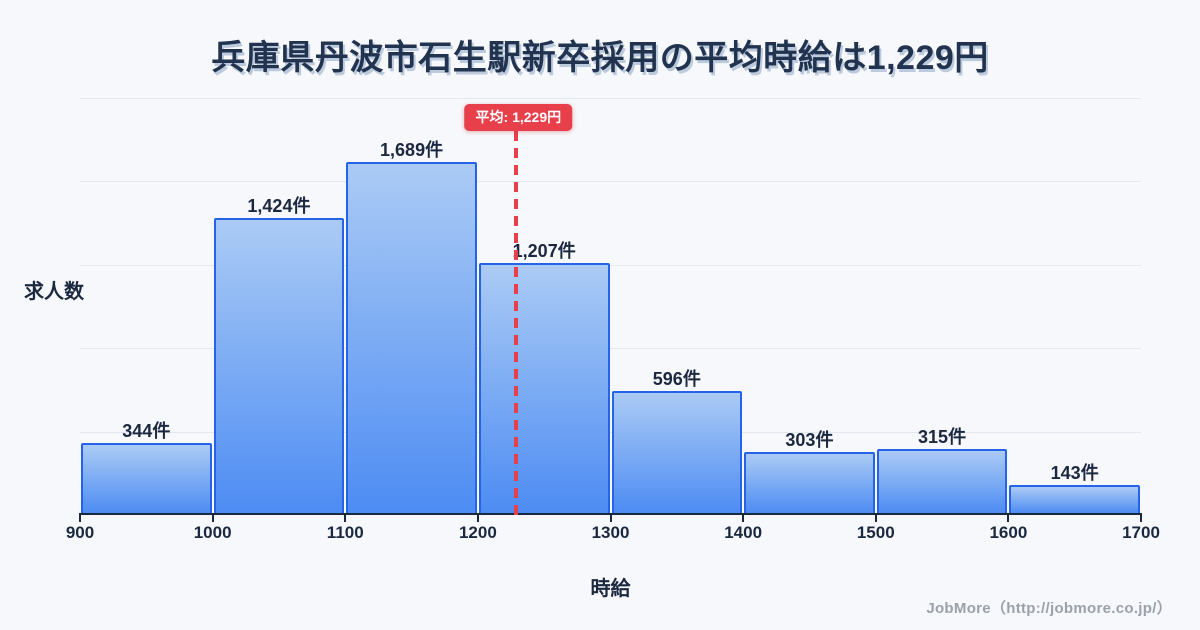 Image resolution: width=1200 pixels, height=630 pixels. Describe the element at coordinates (600, 58) in the screenshot. I see `page-title: 兵庫県丹波市石生駅新卒採用の平均時給は1,229円` at that location.